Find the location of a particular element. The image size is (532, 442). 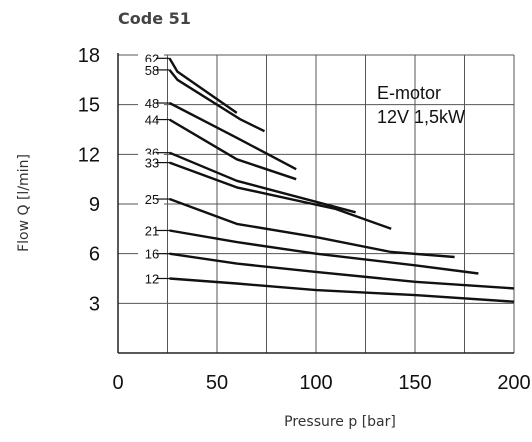

series-label-21: 21 is located at coordinates (152, 230).